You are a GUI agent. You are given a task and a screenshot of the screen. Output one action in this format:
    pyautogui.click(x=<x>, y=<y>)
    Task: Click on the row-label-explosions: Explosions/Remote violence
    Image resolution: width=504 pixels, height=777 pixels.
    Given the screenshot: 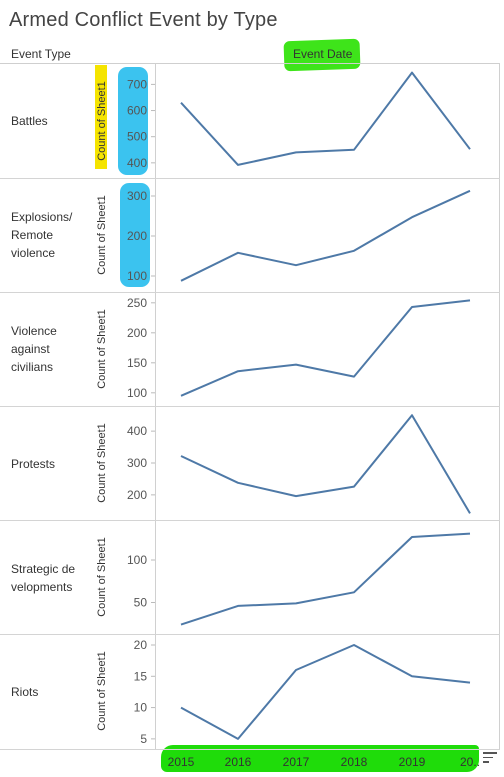 What is the action you would take?
    pyautogui.click(x=42, y=235)
    